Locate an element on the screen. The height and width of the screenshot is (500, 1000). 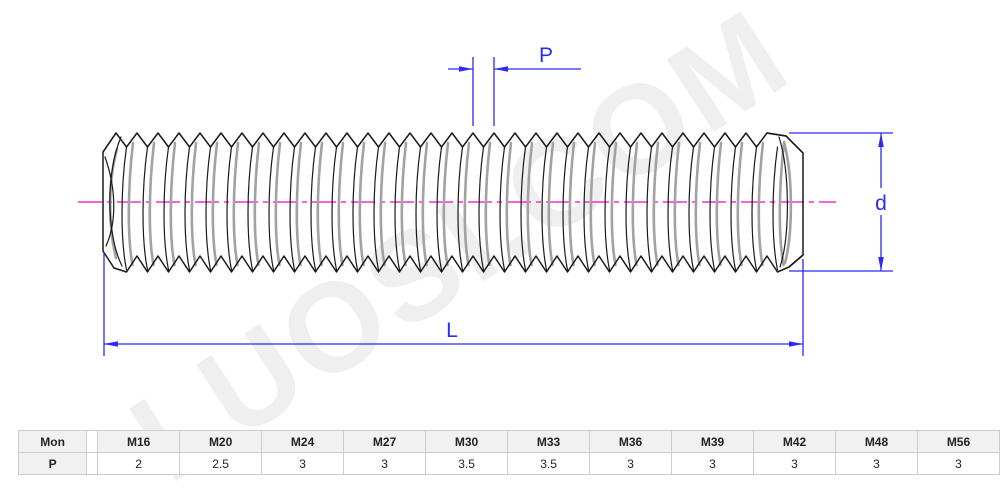
thread-crest-top is located at coordinates (453, 143).